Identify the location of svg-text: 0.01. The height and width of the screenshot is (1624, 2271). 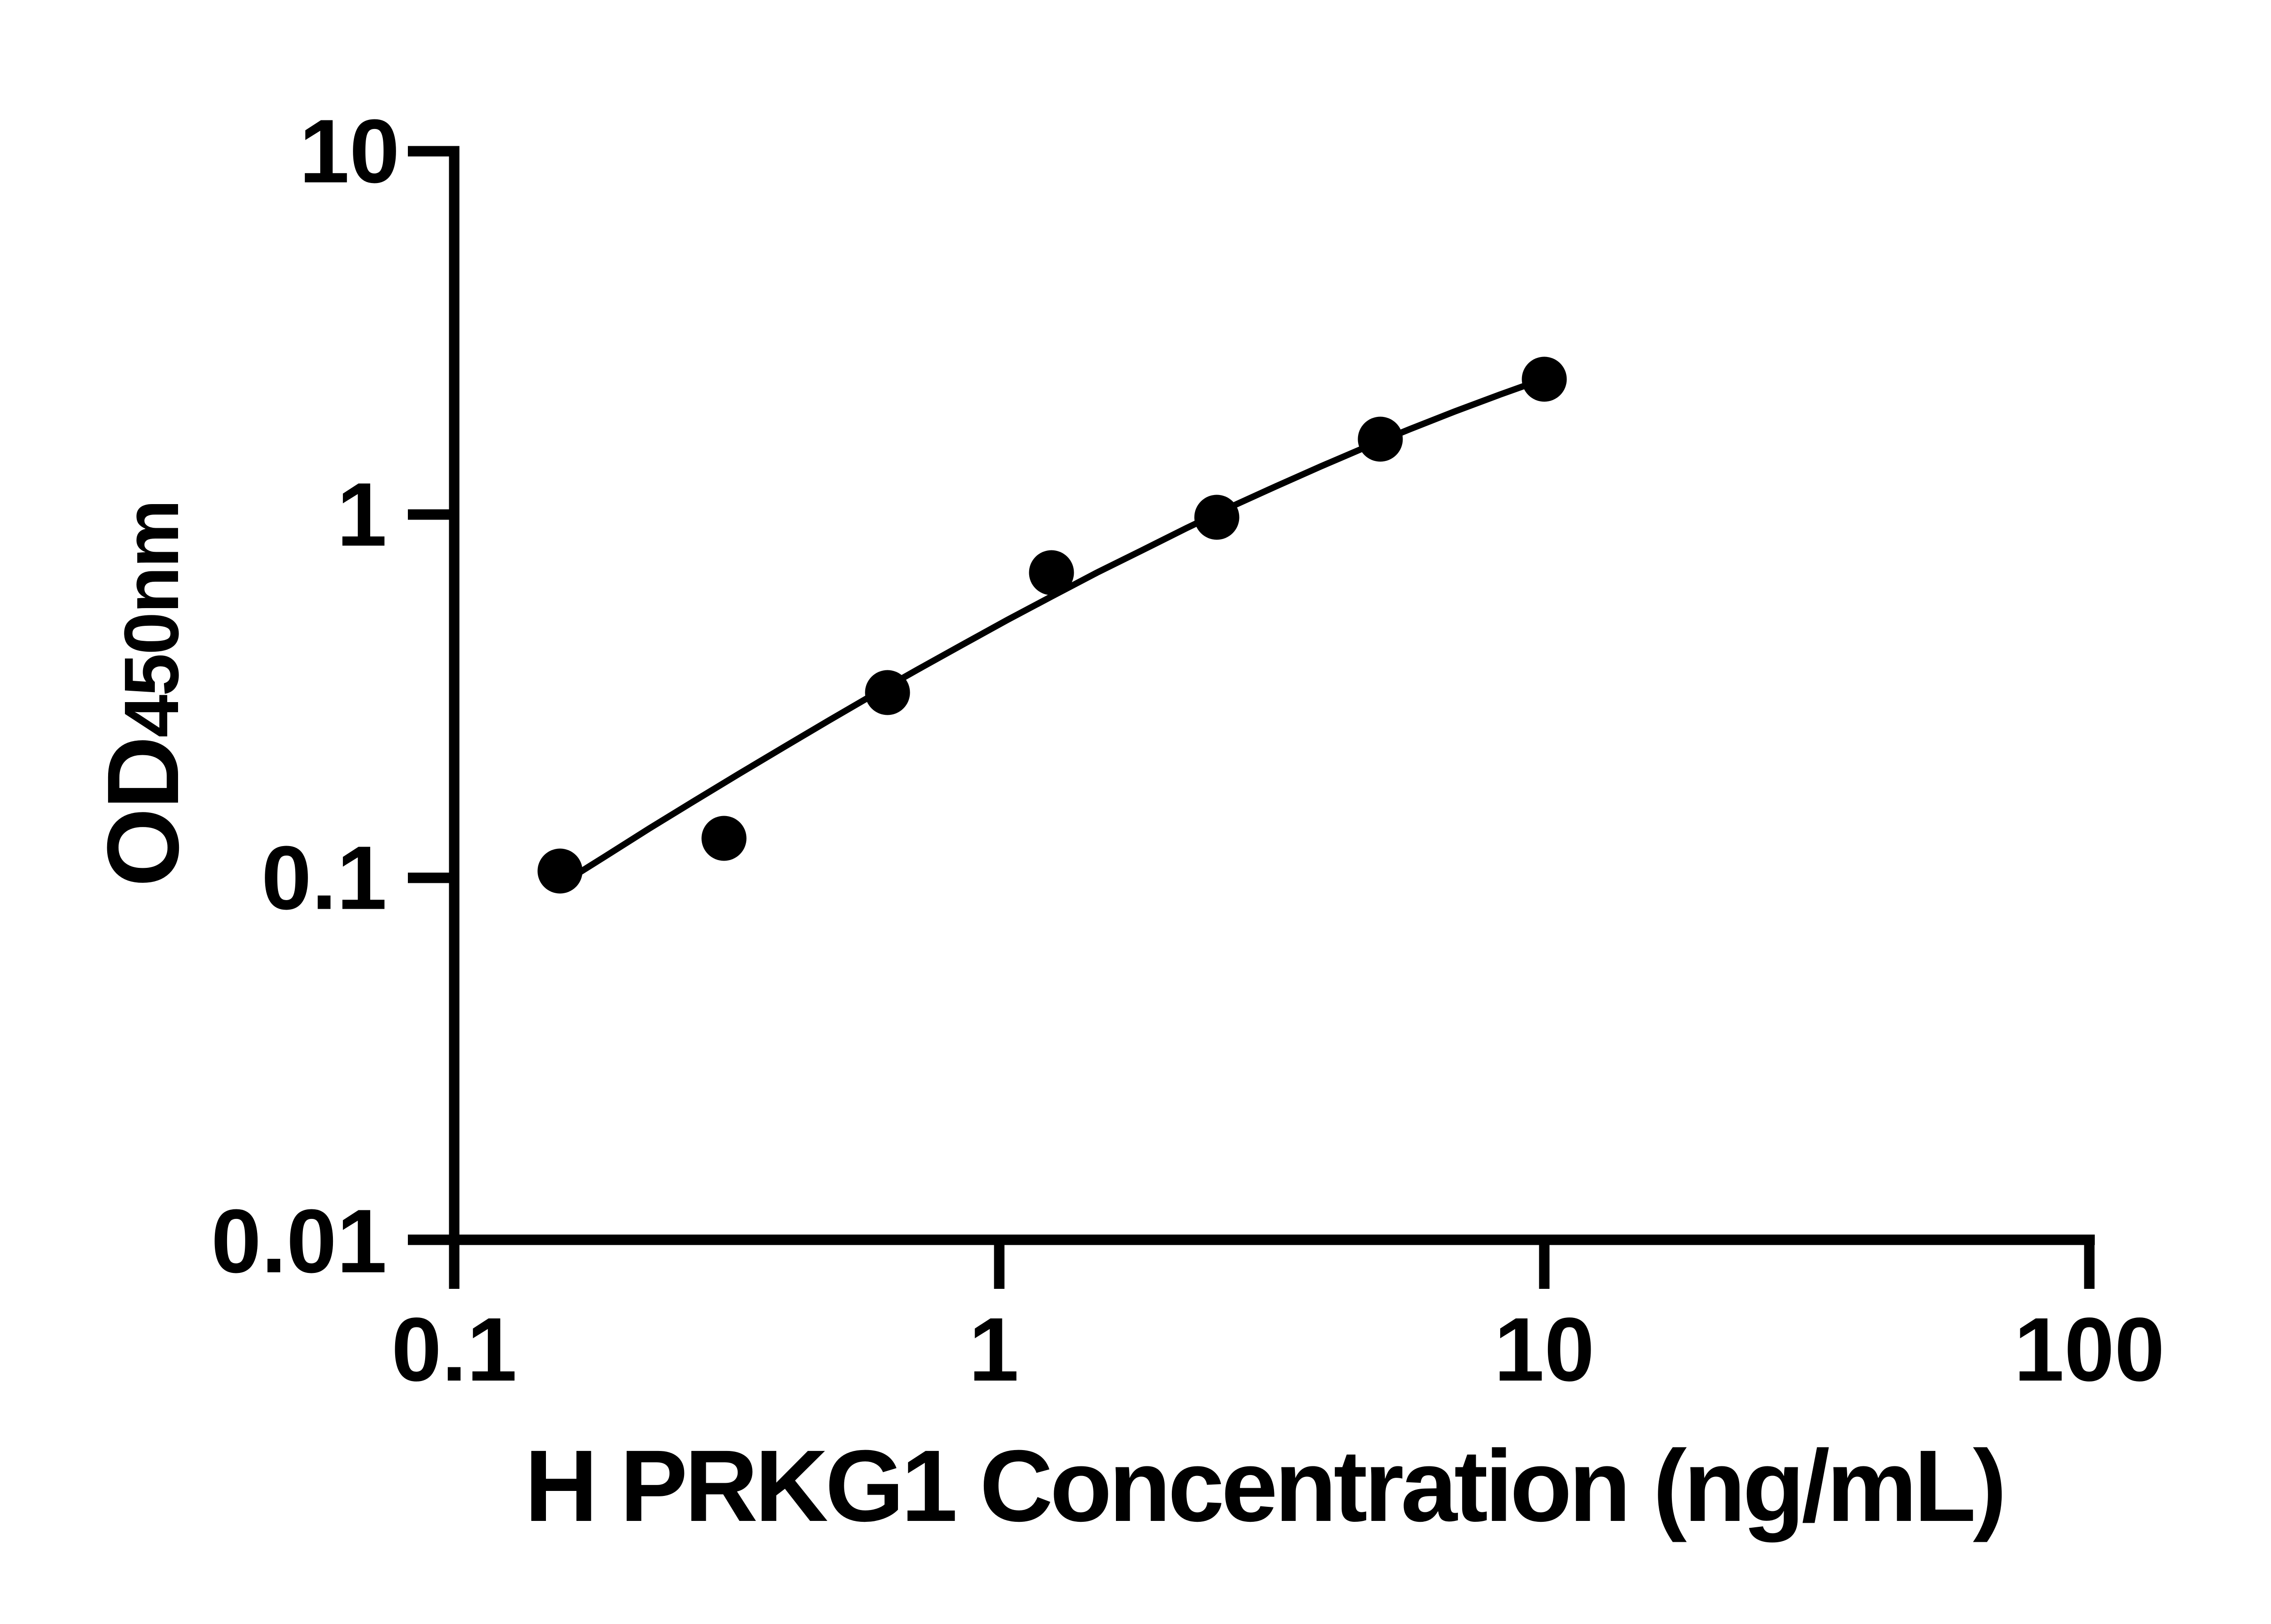
(299, 1241).